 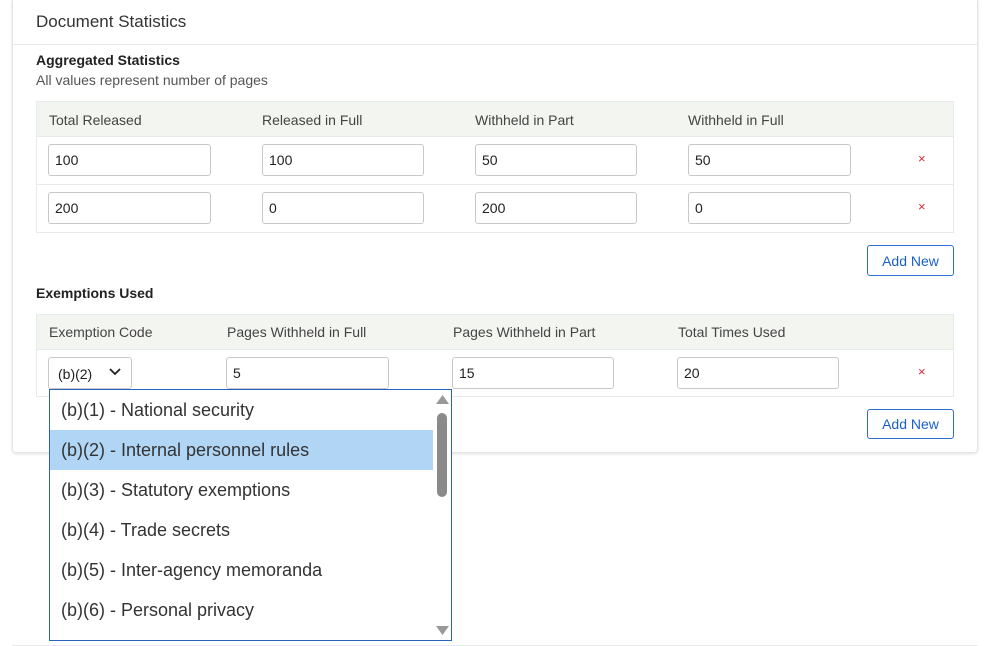 I want to click on dropdown-option: (b)(1) - National security, so click(x=158, y=410).